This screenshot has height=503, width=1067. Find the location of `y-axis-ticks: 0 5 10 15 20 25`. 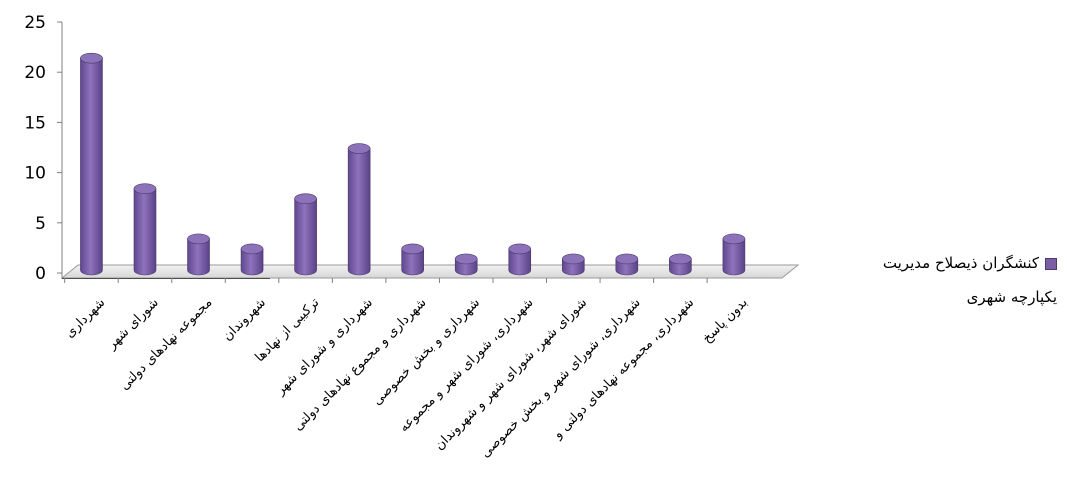

y-axis-ticks: 0 5 10 15 20 25 is located at coordinates (43, 148).